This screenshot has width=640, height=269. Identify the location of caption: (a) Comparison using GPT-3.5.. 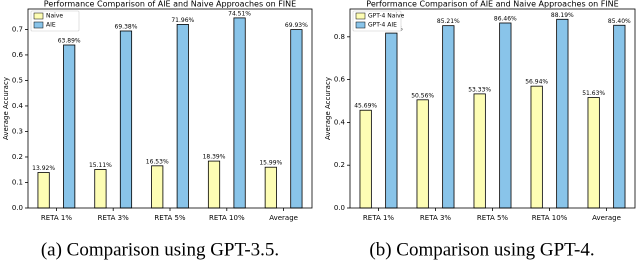
(160, 249).